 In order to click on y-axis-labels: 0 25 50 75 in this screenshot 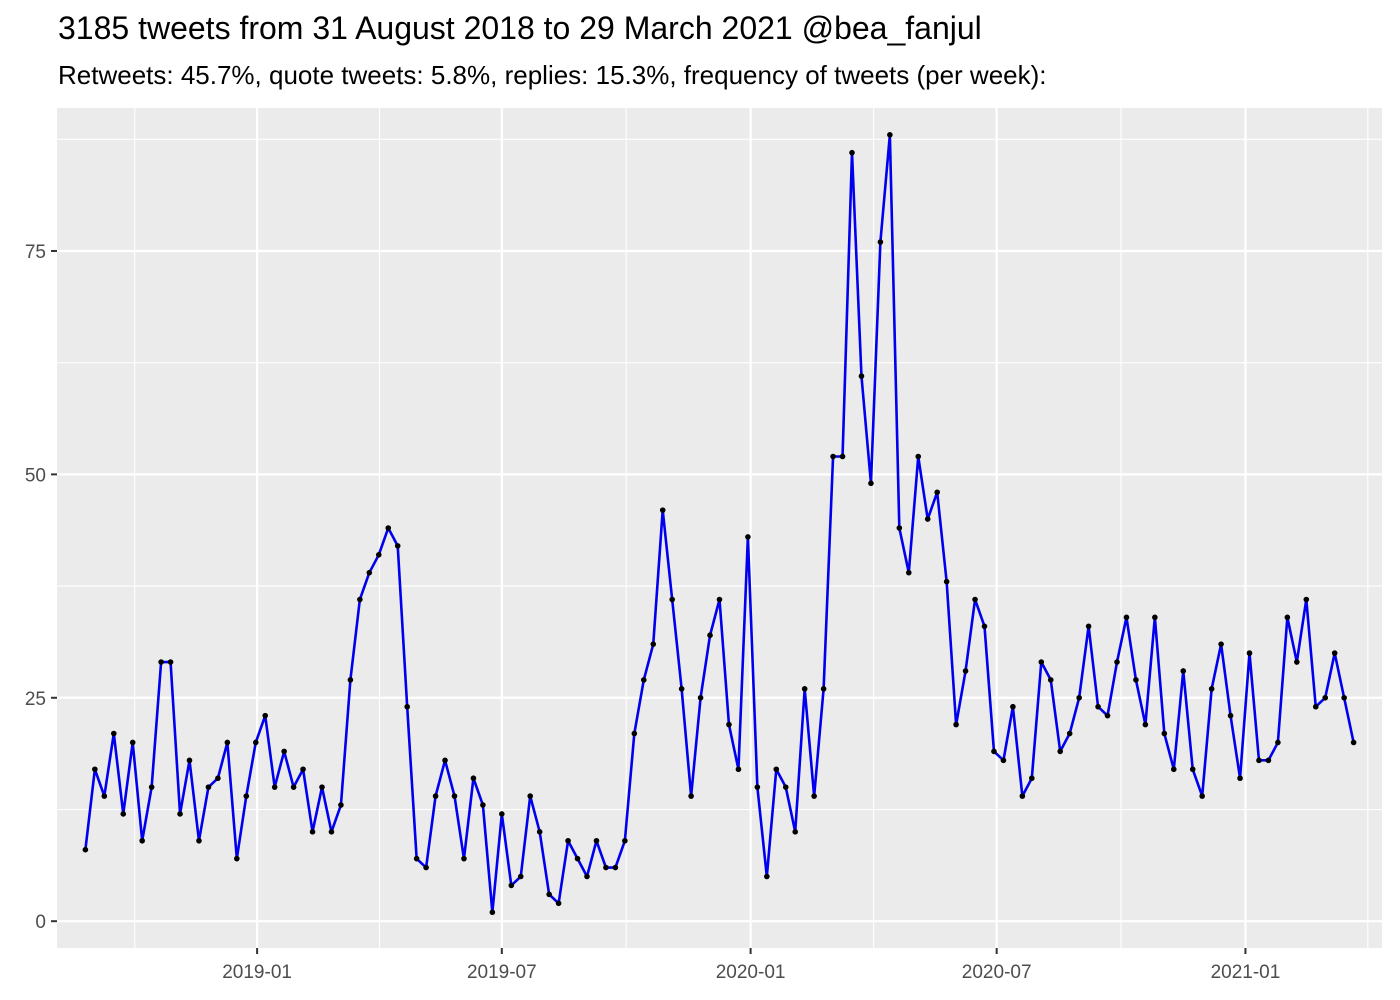, I will do `click(35, 587)`.